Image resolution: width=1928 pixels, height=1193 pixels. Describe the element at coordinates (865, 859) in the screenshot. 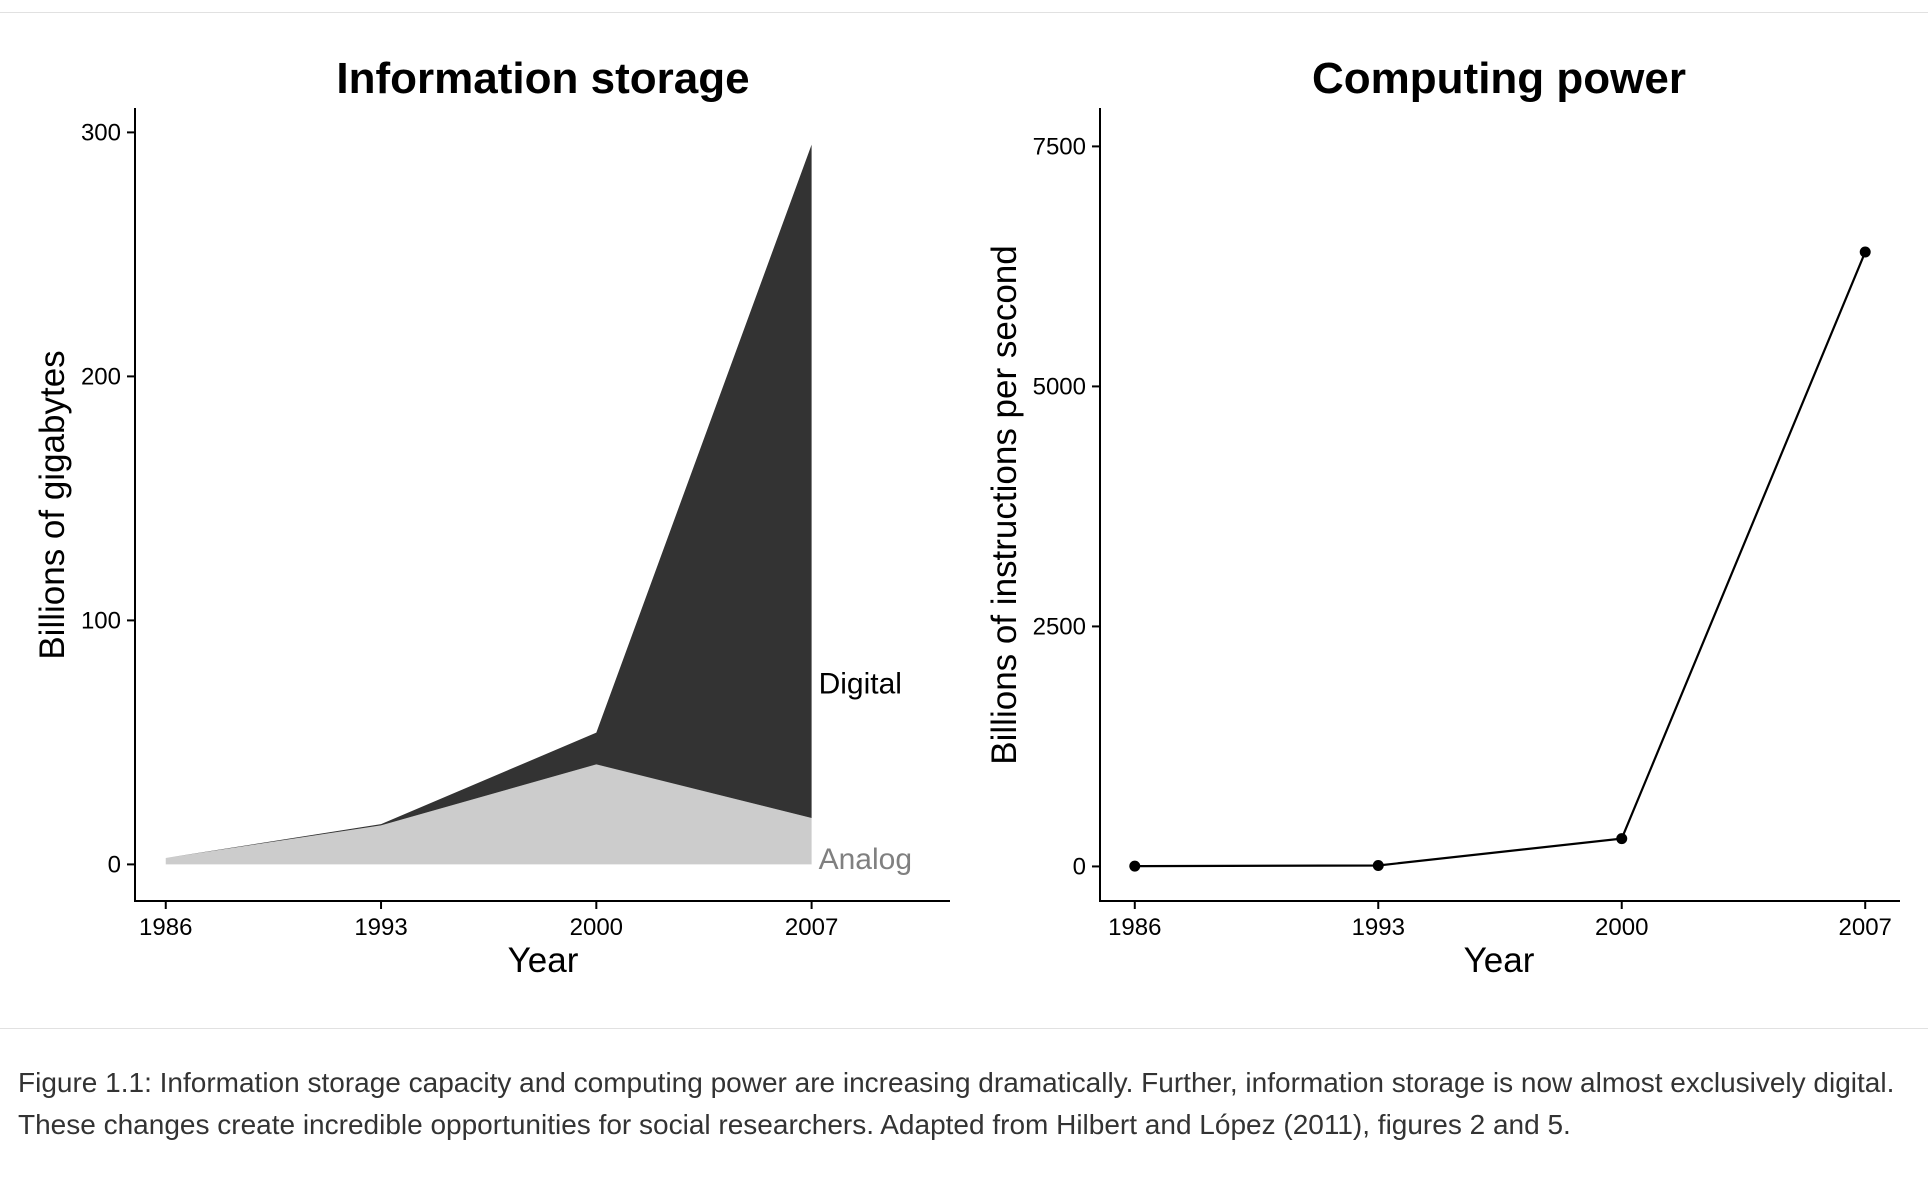

I see `series-label-analog: Analog` at that location.